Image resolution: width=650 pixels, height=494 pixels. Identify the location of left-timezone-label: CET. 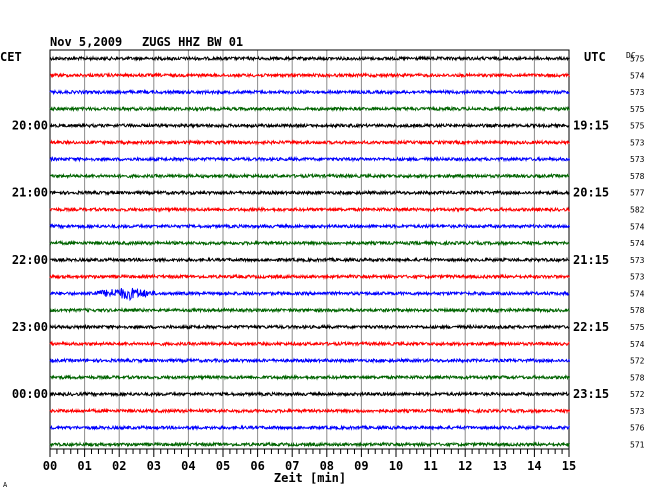
(11, 57).